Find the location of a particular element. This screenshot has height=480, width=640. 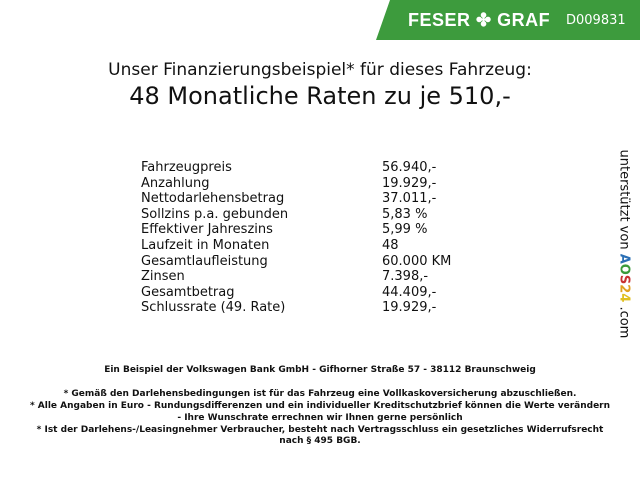

row-label: Sollzins p.a. gebunden is located at coordinates (215, 214).